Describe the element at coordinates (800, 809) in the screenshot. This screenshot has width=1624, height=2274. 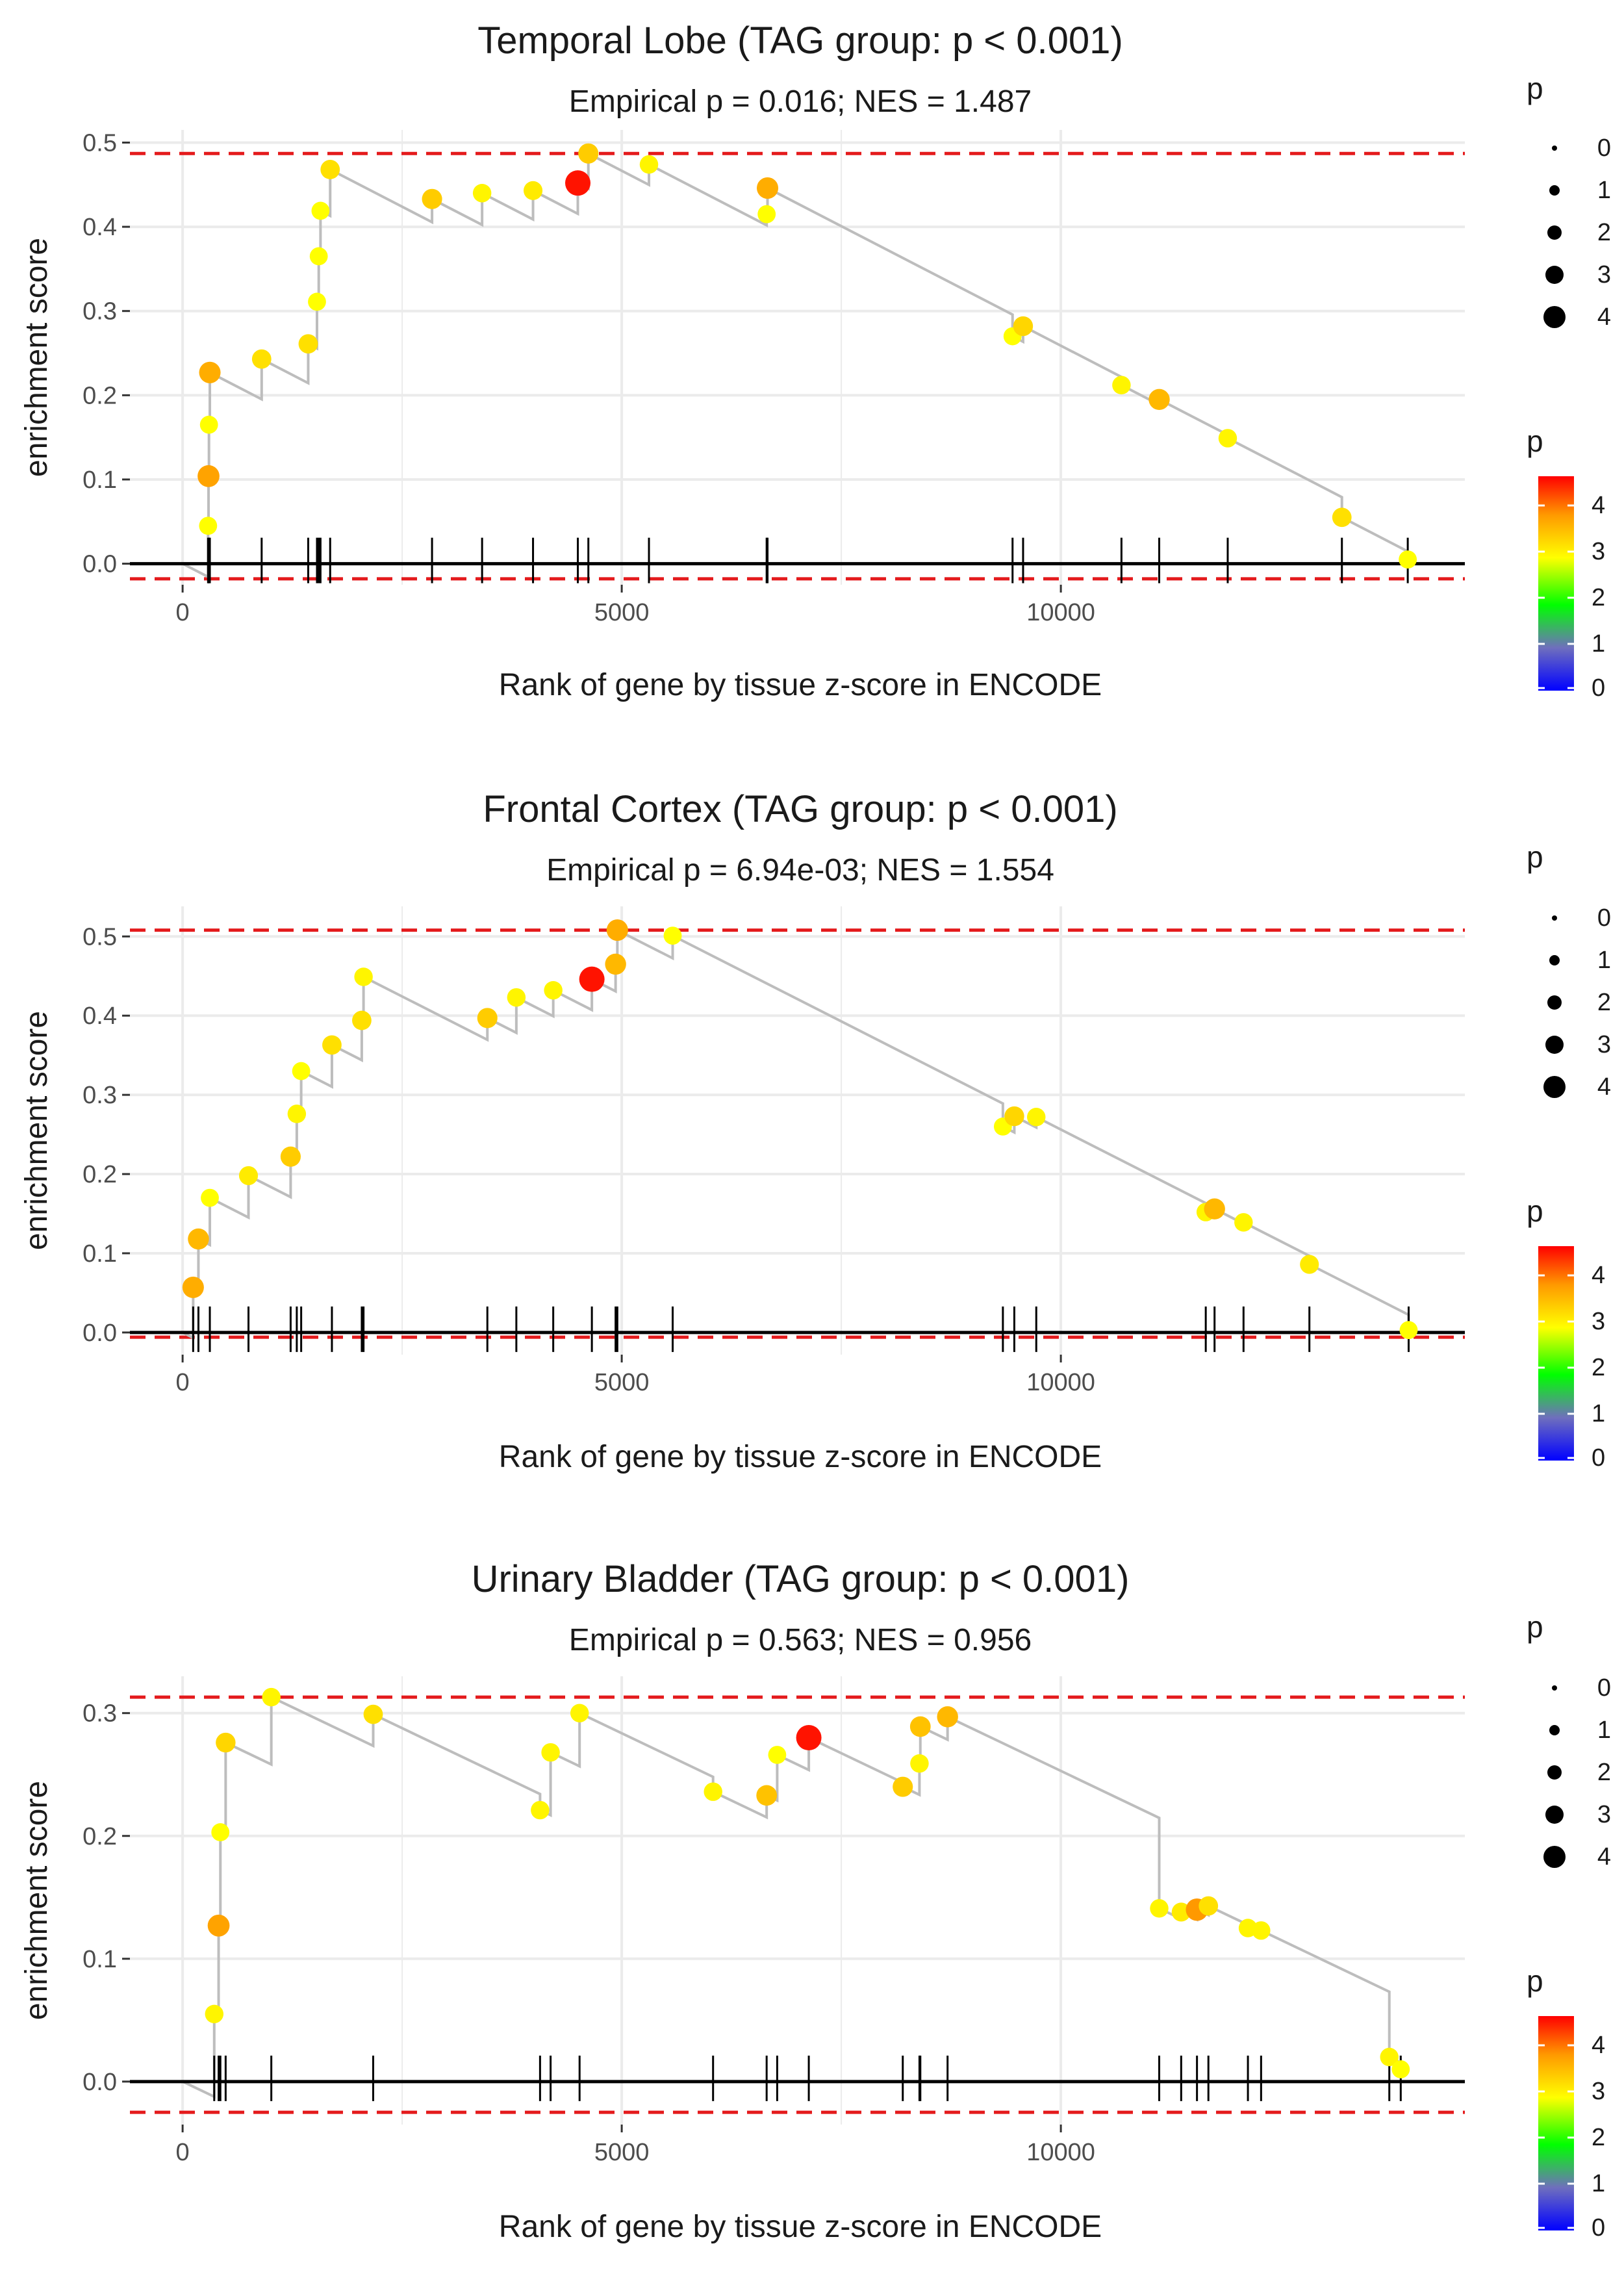
I see `chart-title: Frontal Cortex (TAG group: p < 0.001)` at that location.